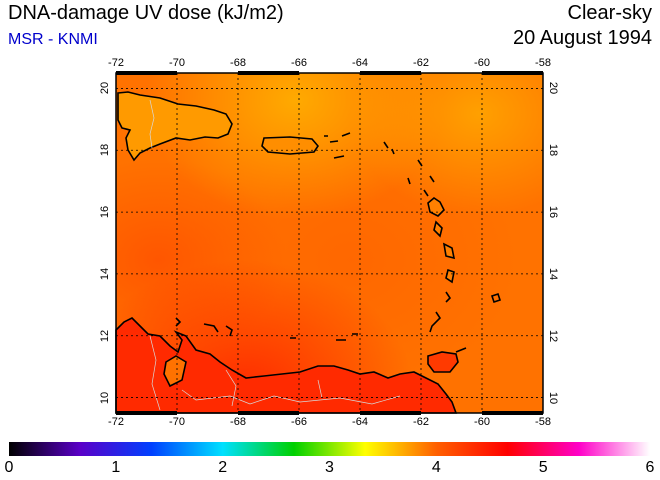 Image resolution: width=660 pixels, height=480 pixels. I want to click on lon-tick-top: -60, so click(482, 63).